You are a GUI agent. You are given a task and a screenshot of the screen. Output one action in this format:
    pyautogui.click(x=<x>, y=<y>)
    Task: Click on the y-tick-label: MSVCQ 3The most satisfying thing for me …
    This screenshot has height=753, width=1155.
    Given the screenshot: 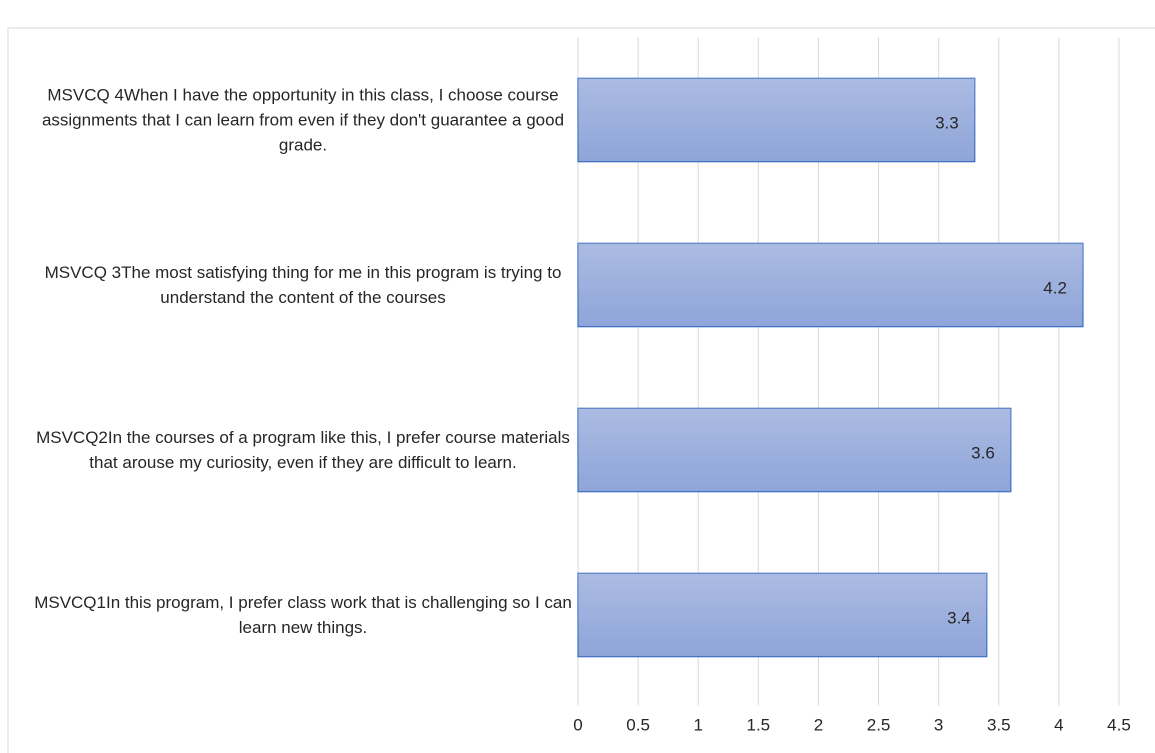 What is the action you would take?
    pyautogui.click(x=303, y=285)
    